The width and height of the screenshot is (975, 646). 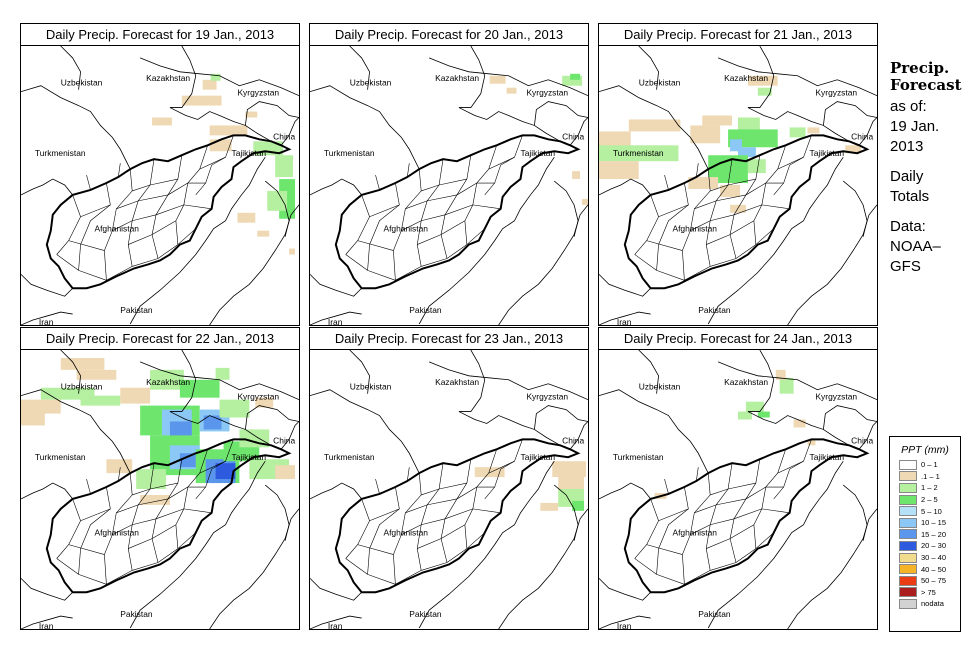 I want to click on map-label-tajikistan: Tajikistan, so click(x=826, y=457).